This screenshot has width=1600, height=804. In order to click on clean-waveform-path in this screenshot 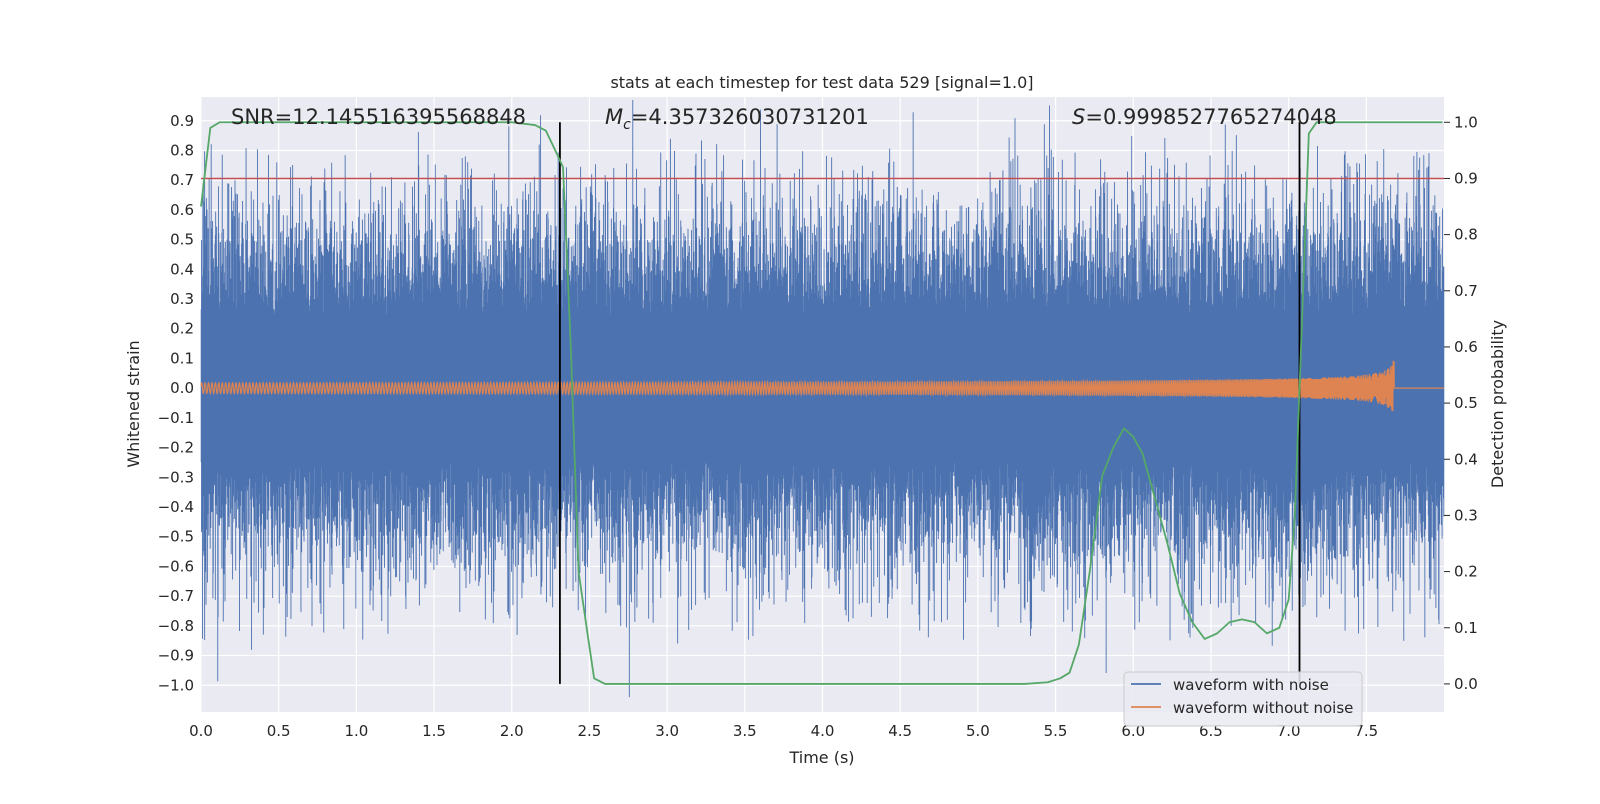, I will do `click(822, 386)`.